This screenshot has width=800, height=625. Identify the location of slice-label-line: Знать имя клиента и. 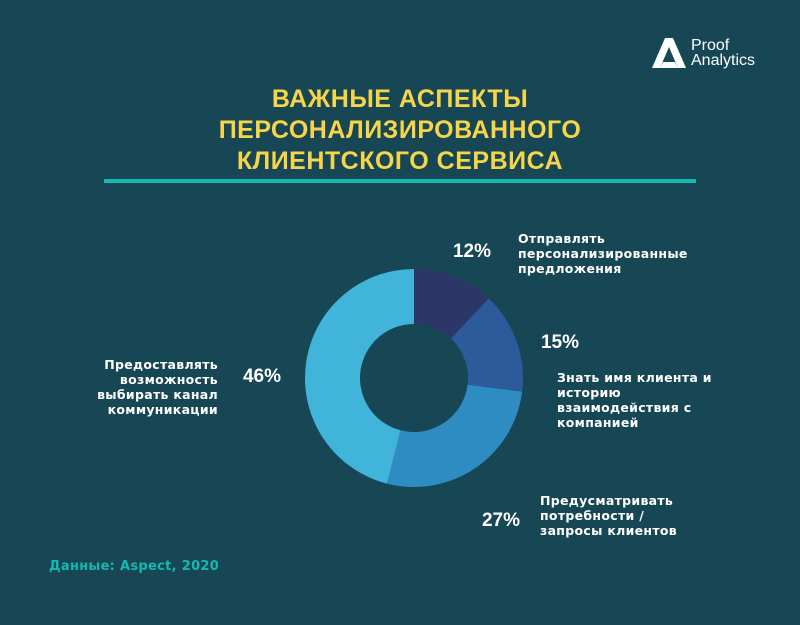
(634, 377).